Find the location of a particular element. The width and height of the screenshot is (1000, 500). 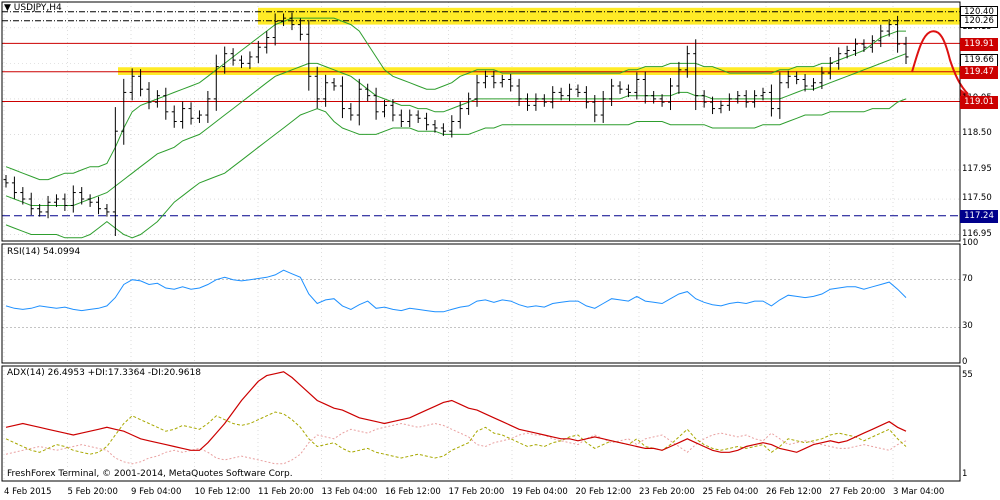

time-tick-label: 27 Feb 20:00 is located at coordinates (857, 492).